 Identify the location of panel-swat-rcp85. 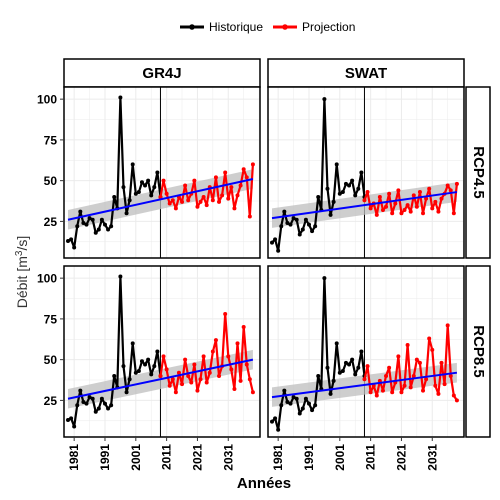
(366, 351).